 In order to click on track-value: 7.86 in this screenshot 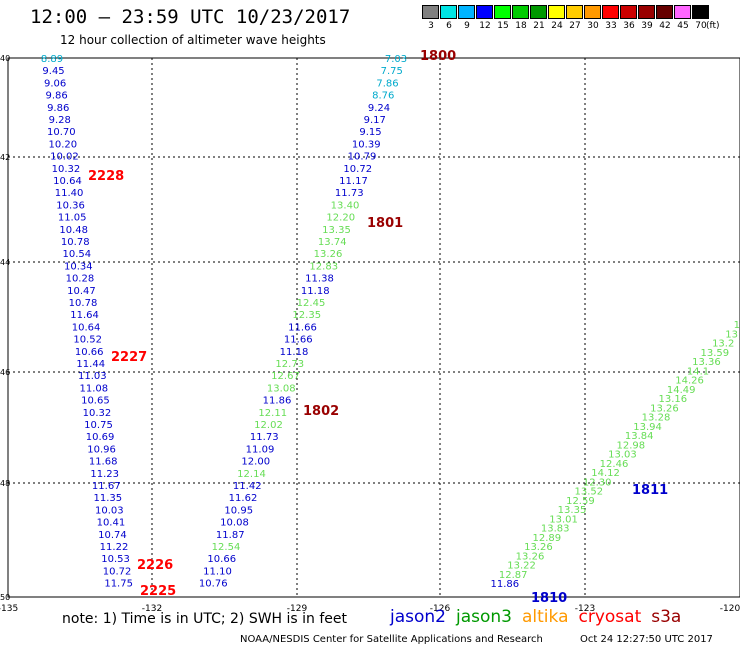, I will do `click(387, 83)`.